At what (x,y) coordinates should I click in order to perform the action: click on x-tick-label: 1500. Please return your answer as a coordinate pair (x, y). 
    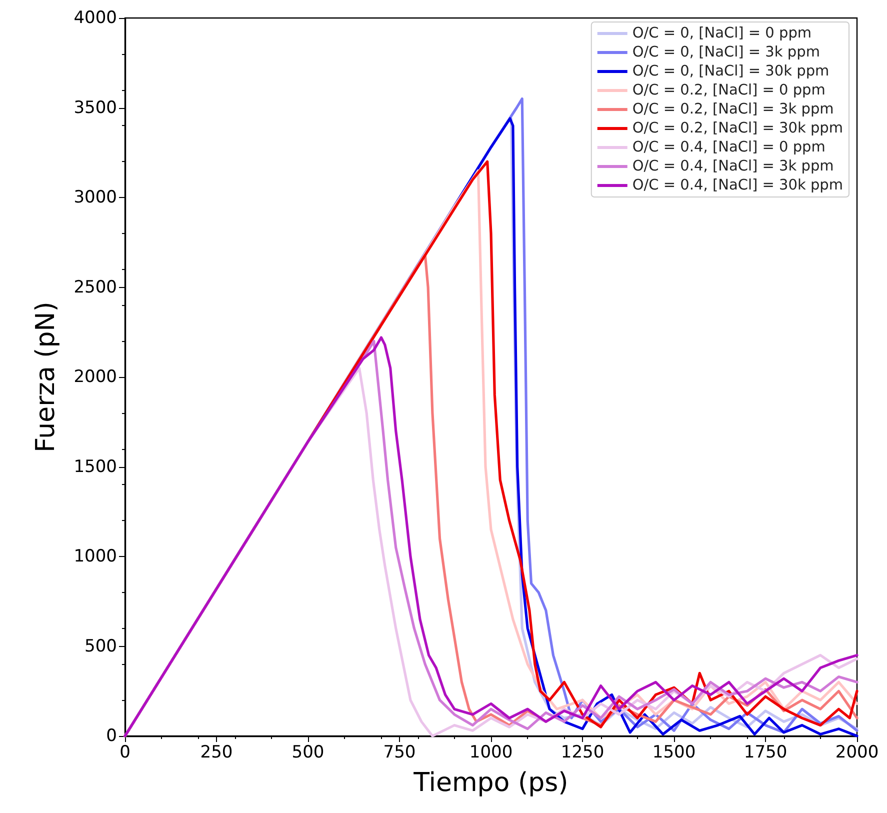
    Looking at the image, I should click on (674, 752).